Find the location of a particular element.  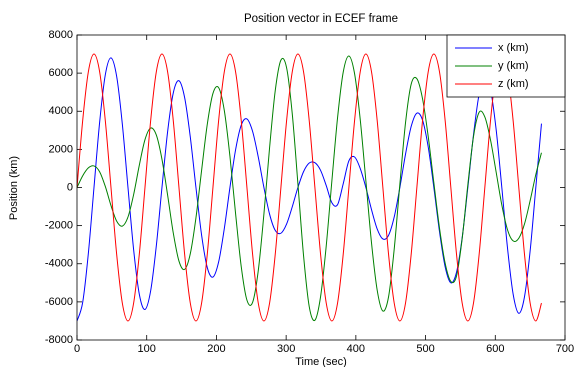

y-tick-label: -6000 is located at coordinates (59, 302).